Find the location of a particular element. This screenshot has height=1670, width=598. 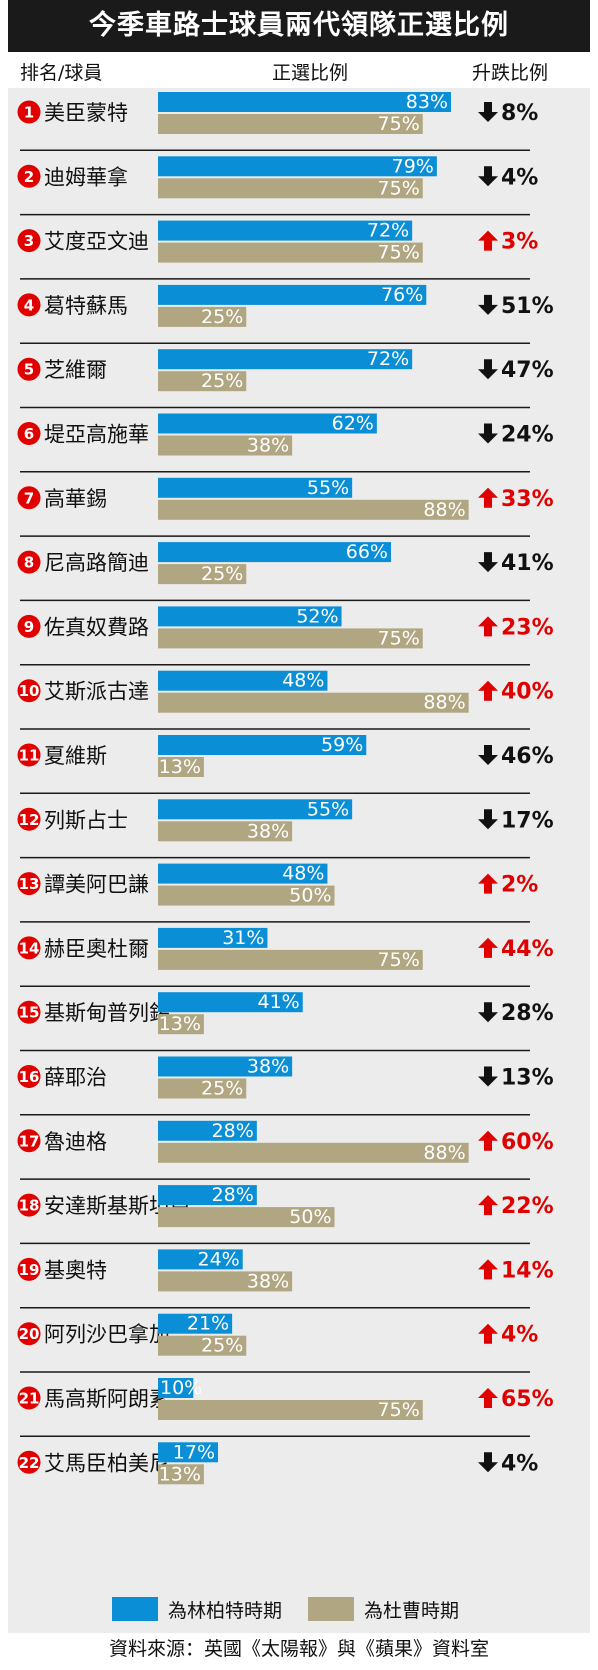

bar-label-series-b-19: 38% is located at coordinates (268, 1281).